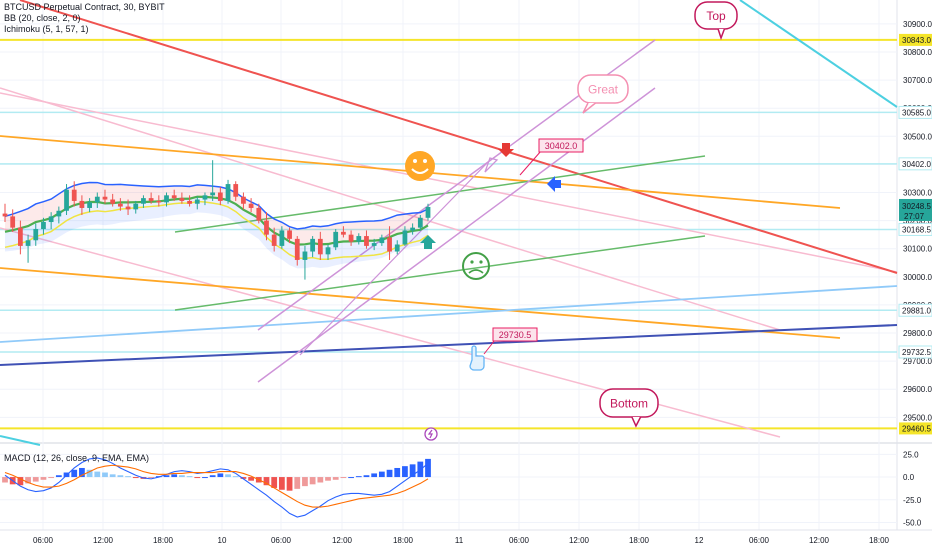 The width and height of the screenshot is (932, 550). Describe the element at coordinates (510, 341) in the screenshot. I see `price-note-29730: 29730.5` at that location.